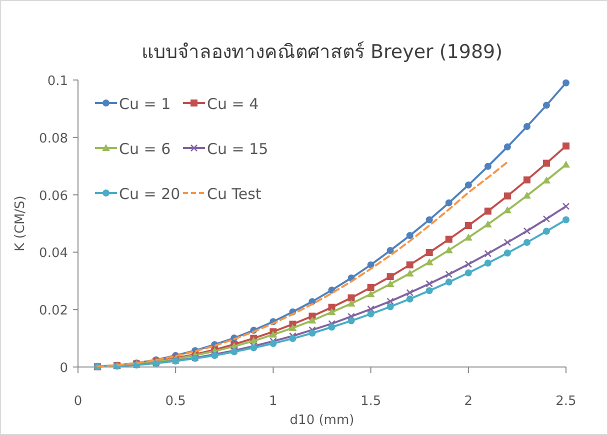 This screenshot has height=435, width=608. What do you see at coordinates (468, 401) in the screenshot?
I see `x-tick-label: 2` at bounding box center [468, 401].